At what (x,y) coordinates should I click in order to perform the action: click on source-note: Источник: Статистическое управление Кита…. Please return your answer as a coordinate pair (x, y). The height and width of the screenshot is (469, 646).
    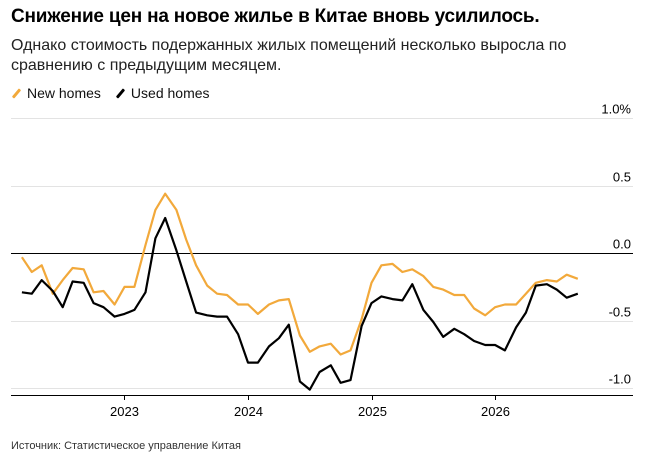
    Looking at the image, I should click on (126, 446).